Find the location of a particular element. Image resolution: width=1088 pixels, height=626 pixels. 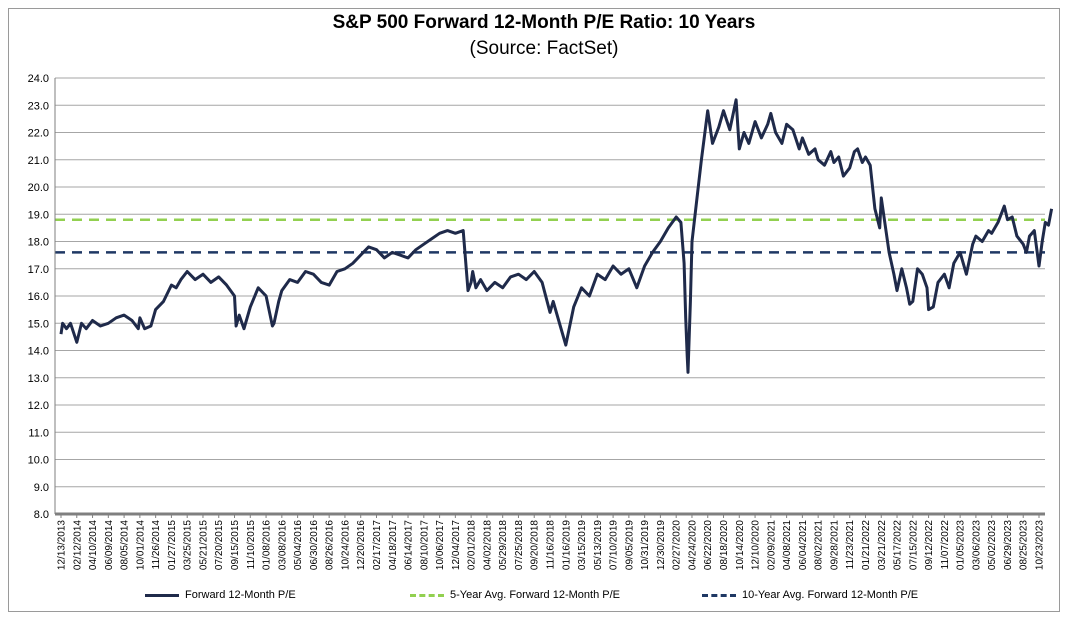

x-tick-label: 06/30/2016 is located at coordinates (314, 545).